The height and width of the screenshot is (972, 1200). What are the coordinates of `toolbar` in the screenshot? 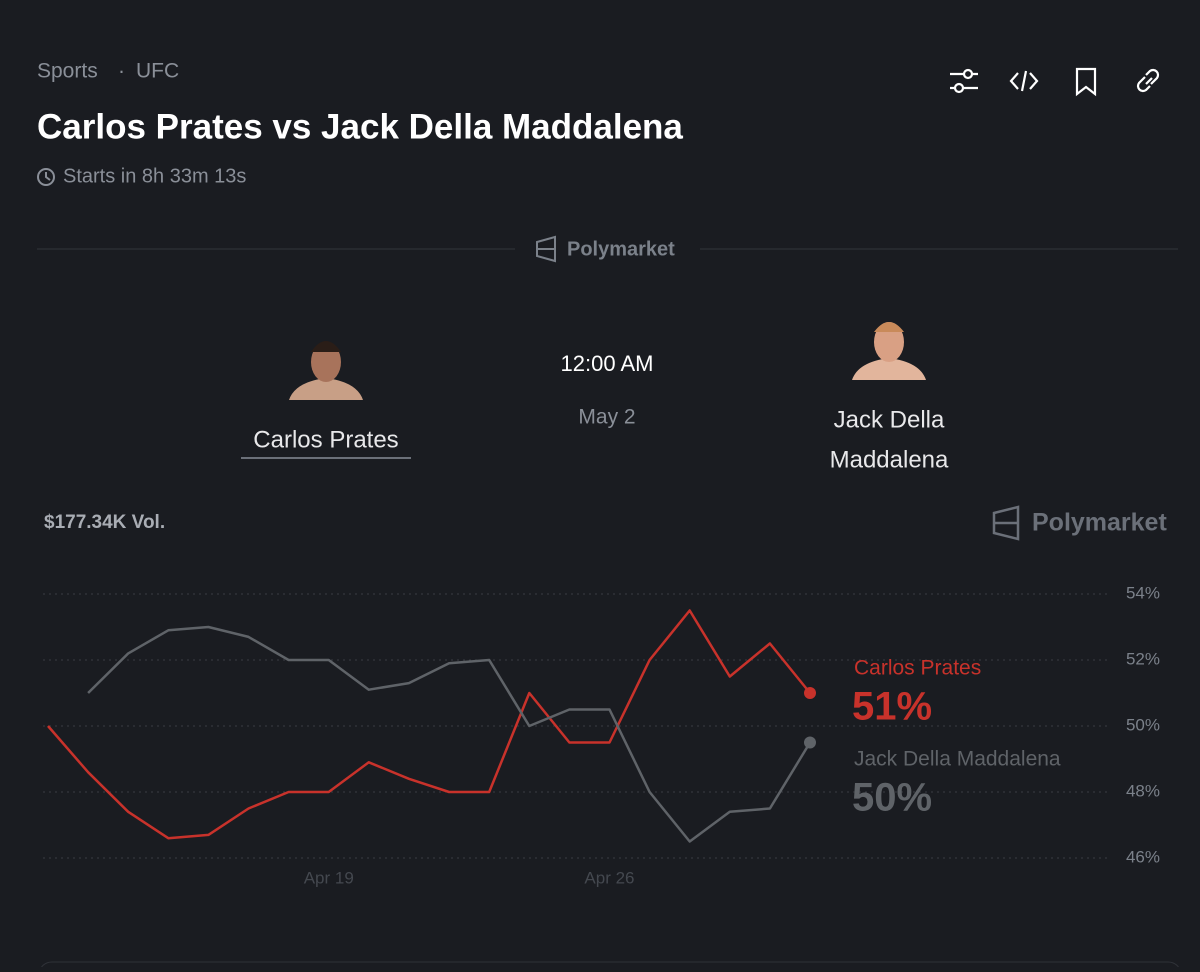 It's located at (1055, 82).